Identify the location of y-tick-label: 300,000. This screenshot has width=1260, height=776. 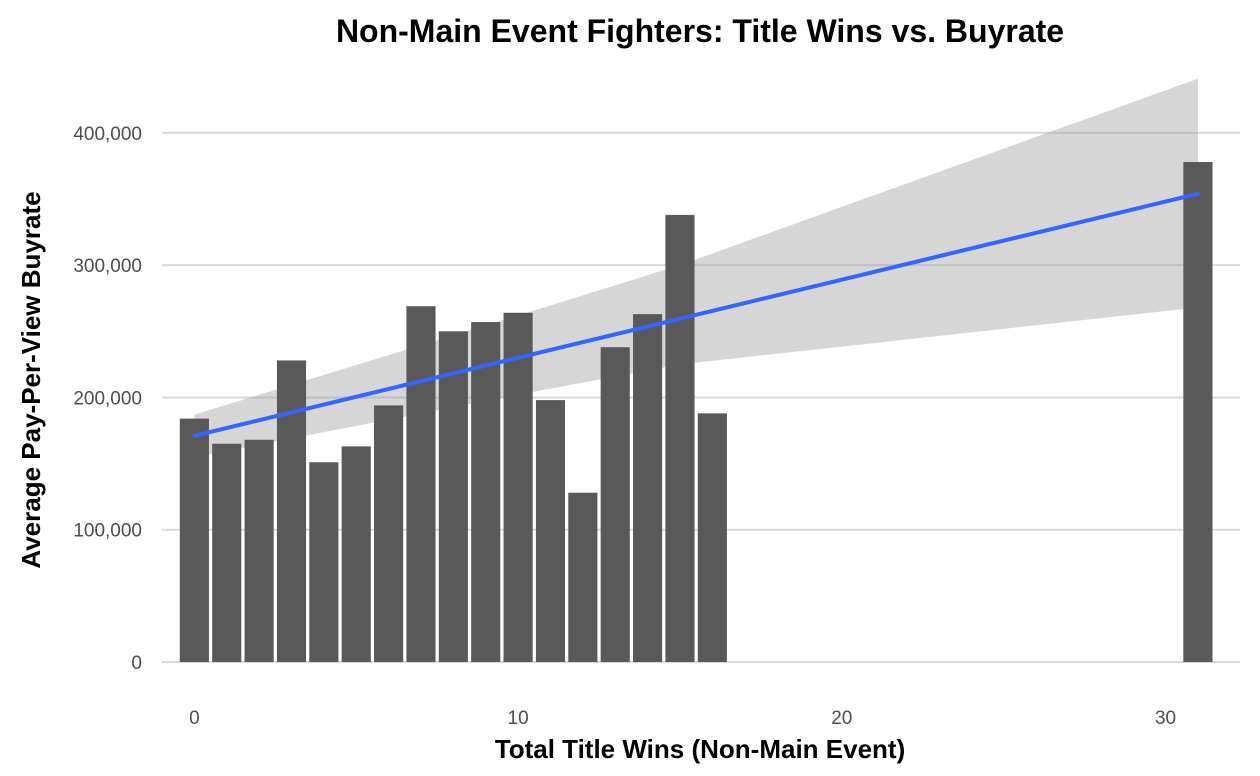
(107, 266).